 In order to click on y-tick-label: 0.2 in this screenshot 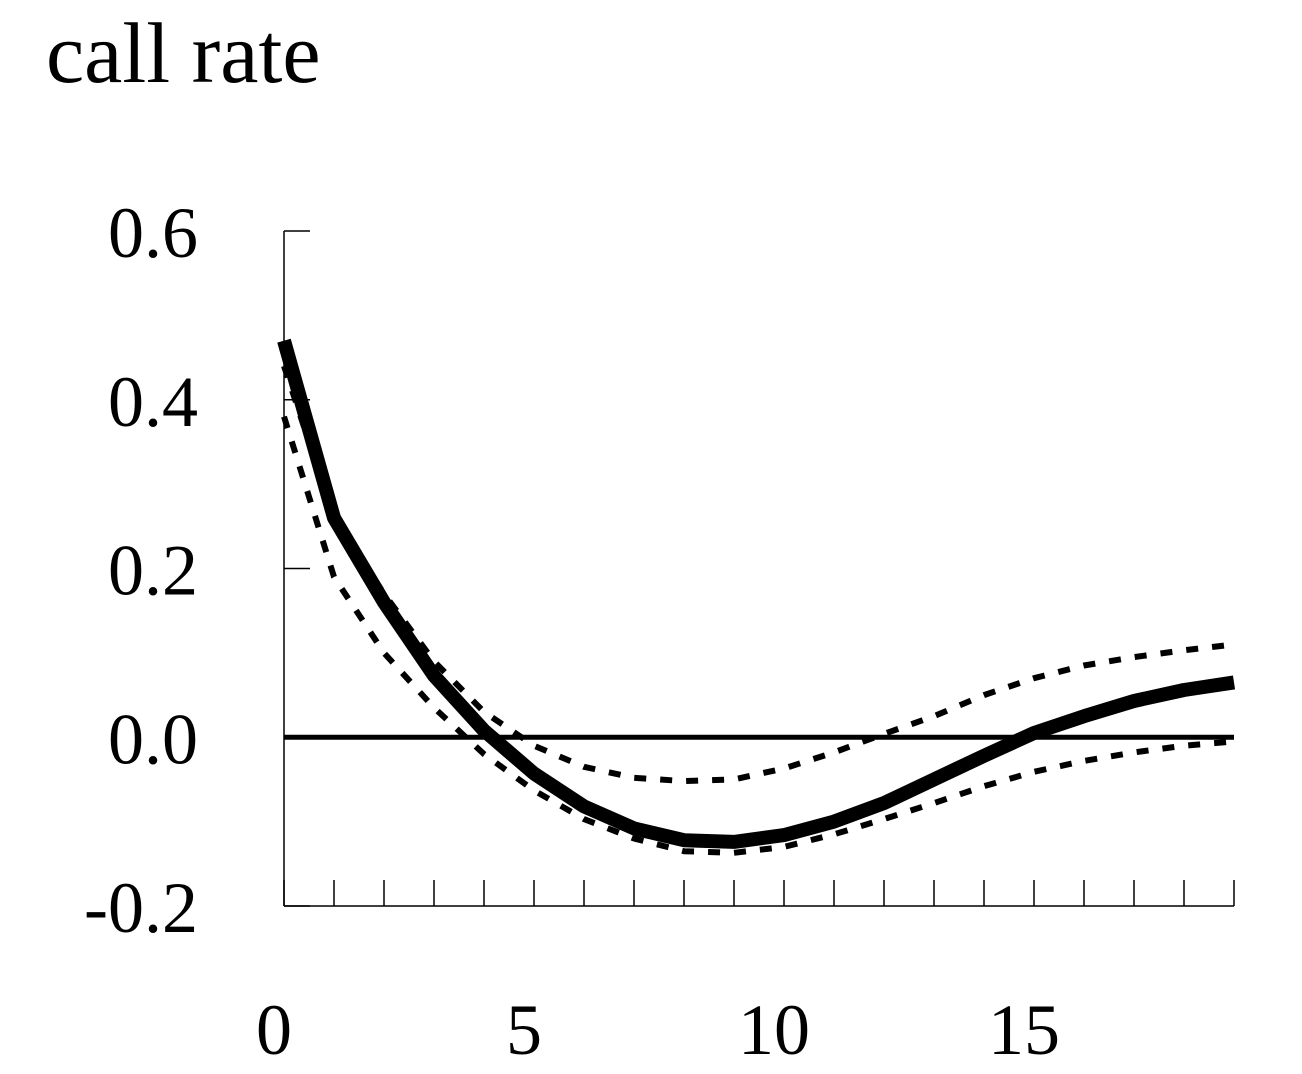, I will do `click(153, 571)`.